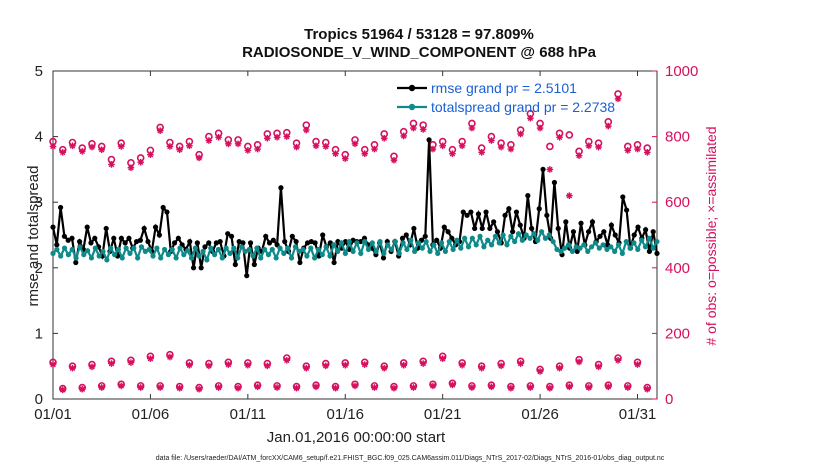 The width and height of the screenshot is (830, 470). What do you see at coordinates (39, 399) in the screenshot?
I see `y-tick-label: 0` at bounding box center [39, 399].